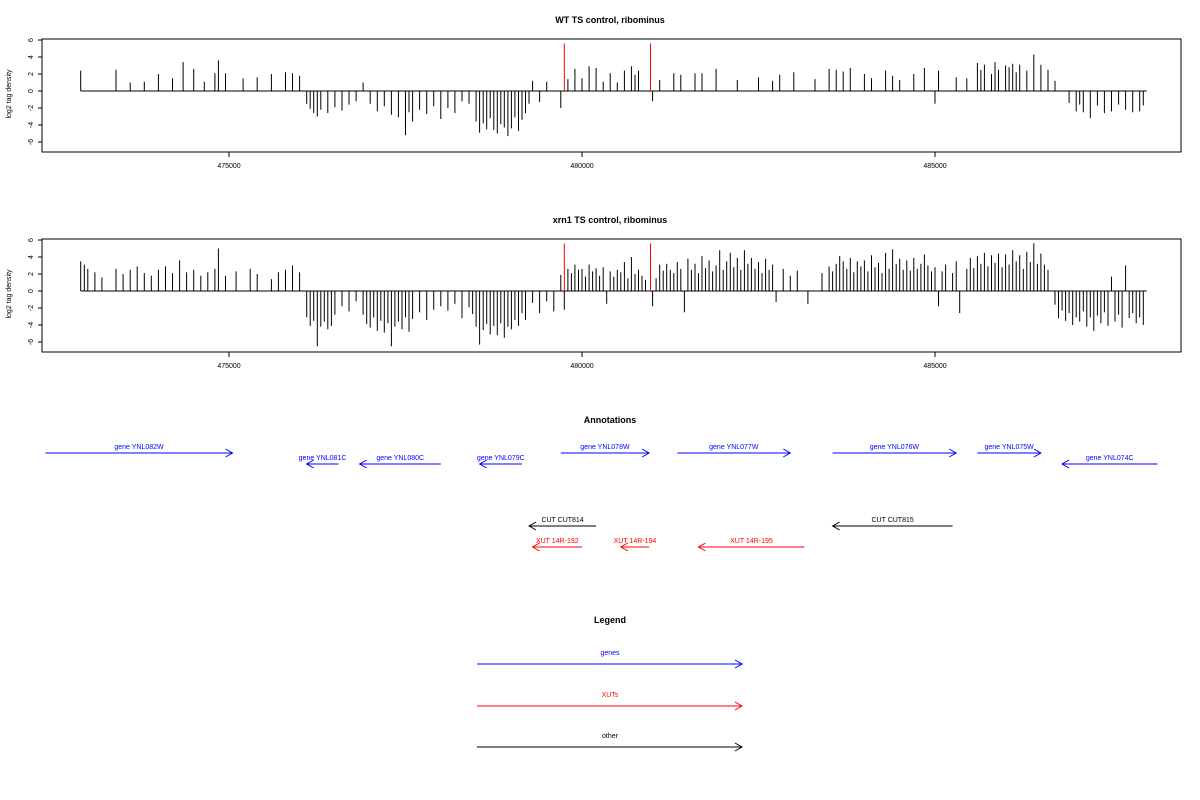 Image resolution: width=1200 pixels, height=800 pixels. I want to click on legend-entry: XUTs, so click(610, 701).